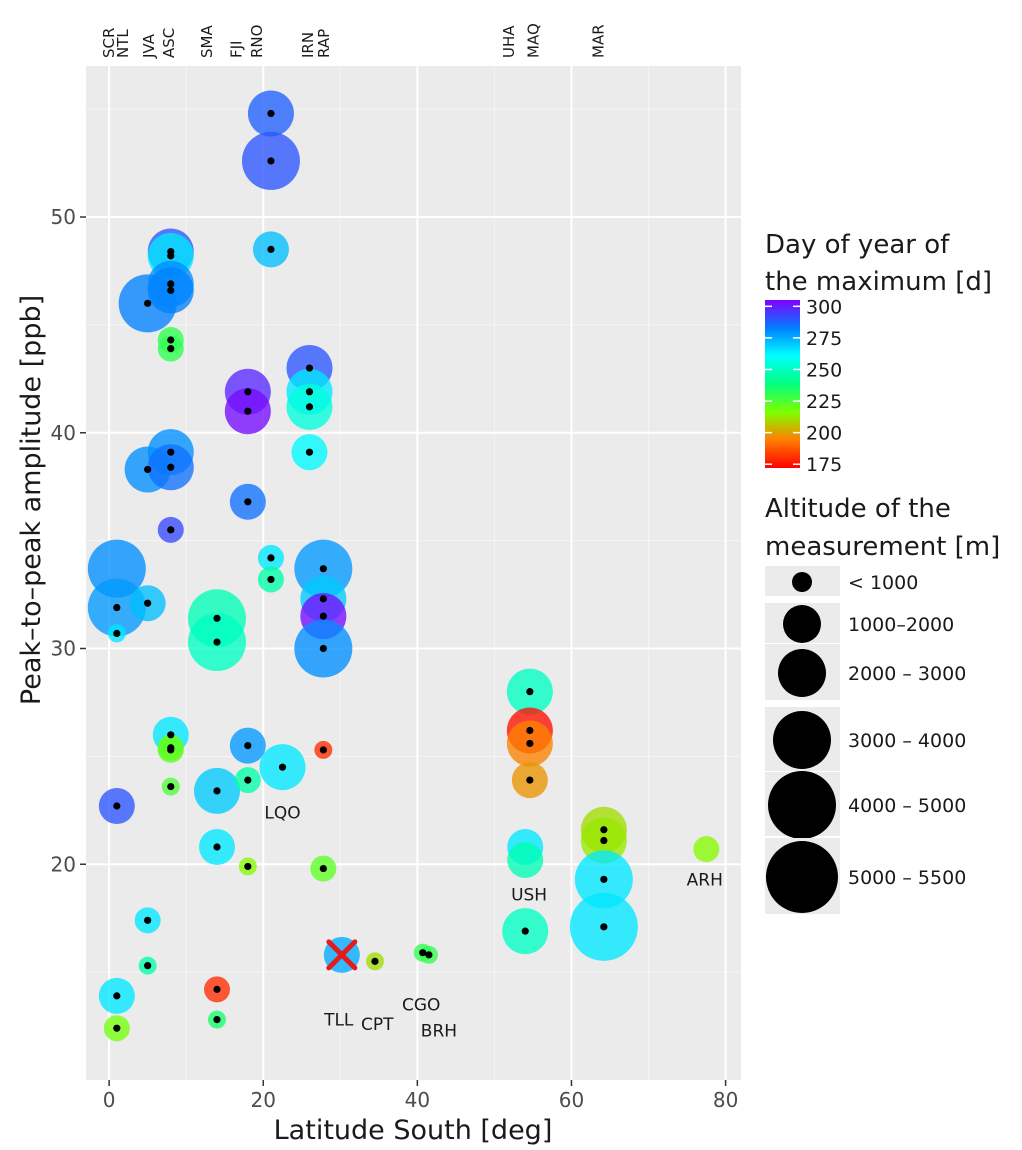 The width and height of the screenshot is (1022, 1150). What do you see at coordinates (421, 1005) in the screenshot?
I see `station-label: CGO` at bounding box center [421, 1005].